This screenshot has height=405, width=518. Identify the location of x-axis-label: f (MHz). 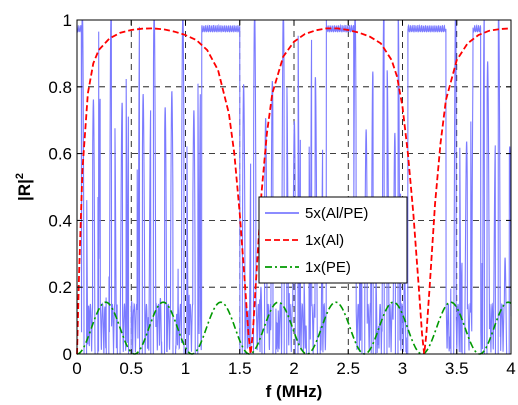
(294, 391).